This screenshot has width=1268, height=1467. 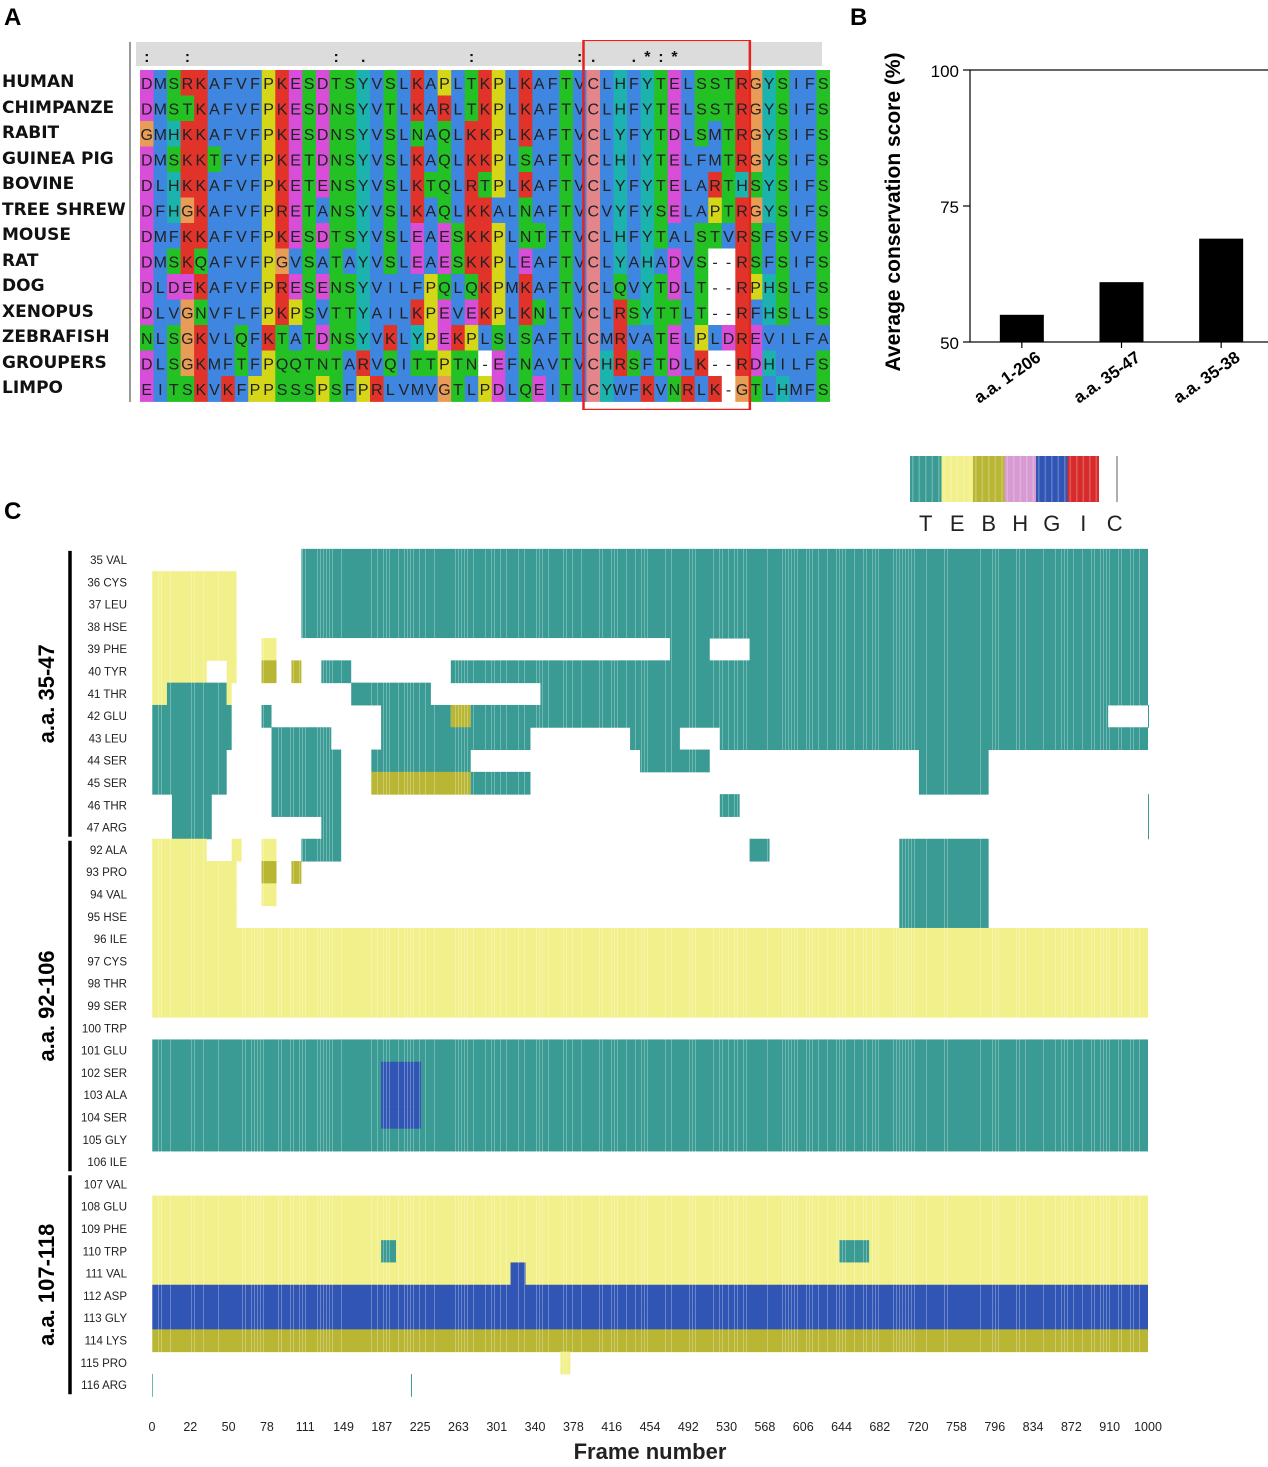 What do you see at coordinates (526, 212) in the screenshot?
I see `residue-letter: N` at bounding box center [526, 212].